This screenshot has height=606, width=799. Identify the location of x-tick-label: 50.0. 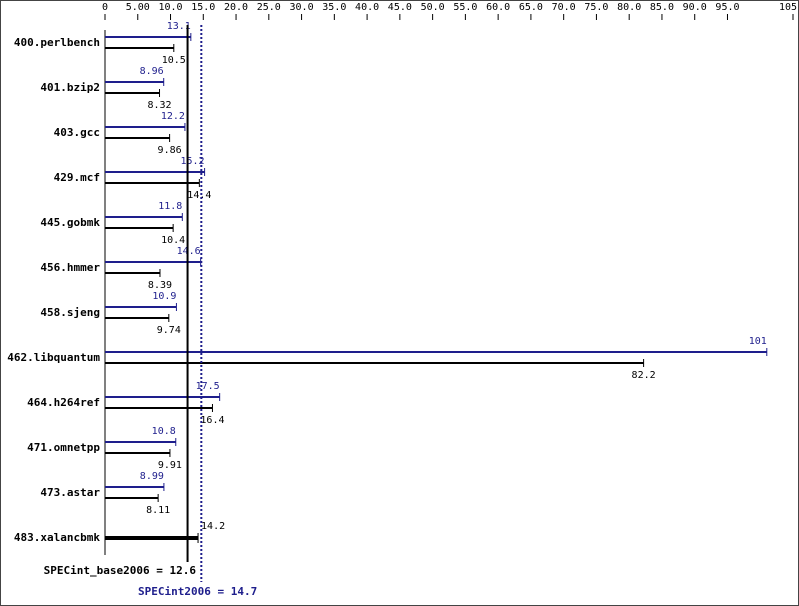
(433, 7).